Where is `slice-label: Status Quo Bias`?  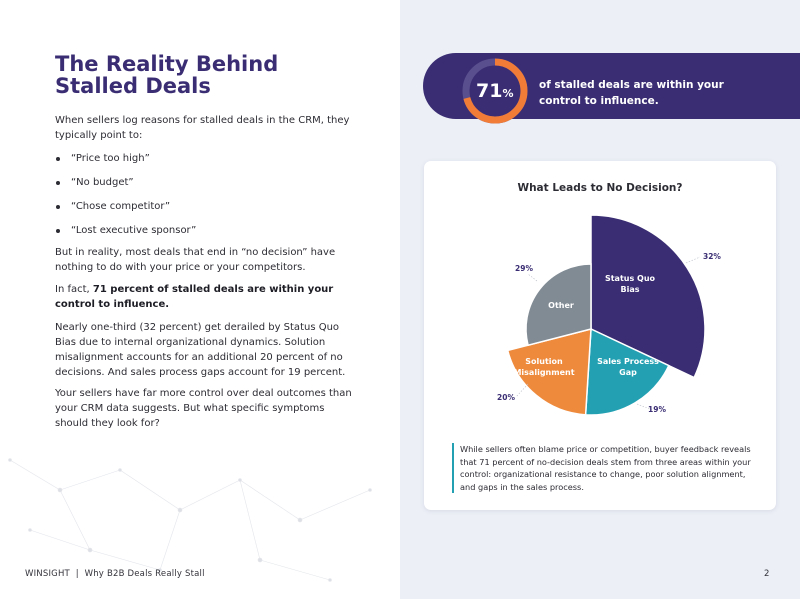
slice-label: Status Quo Bias is located at coordinates (630, 284).